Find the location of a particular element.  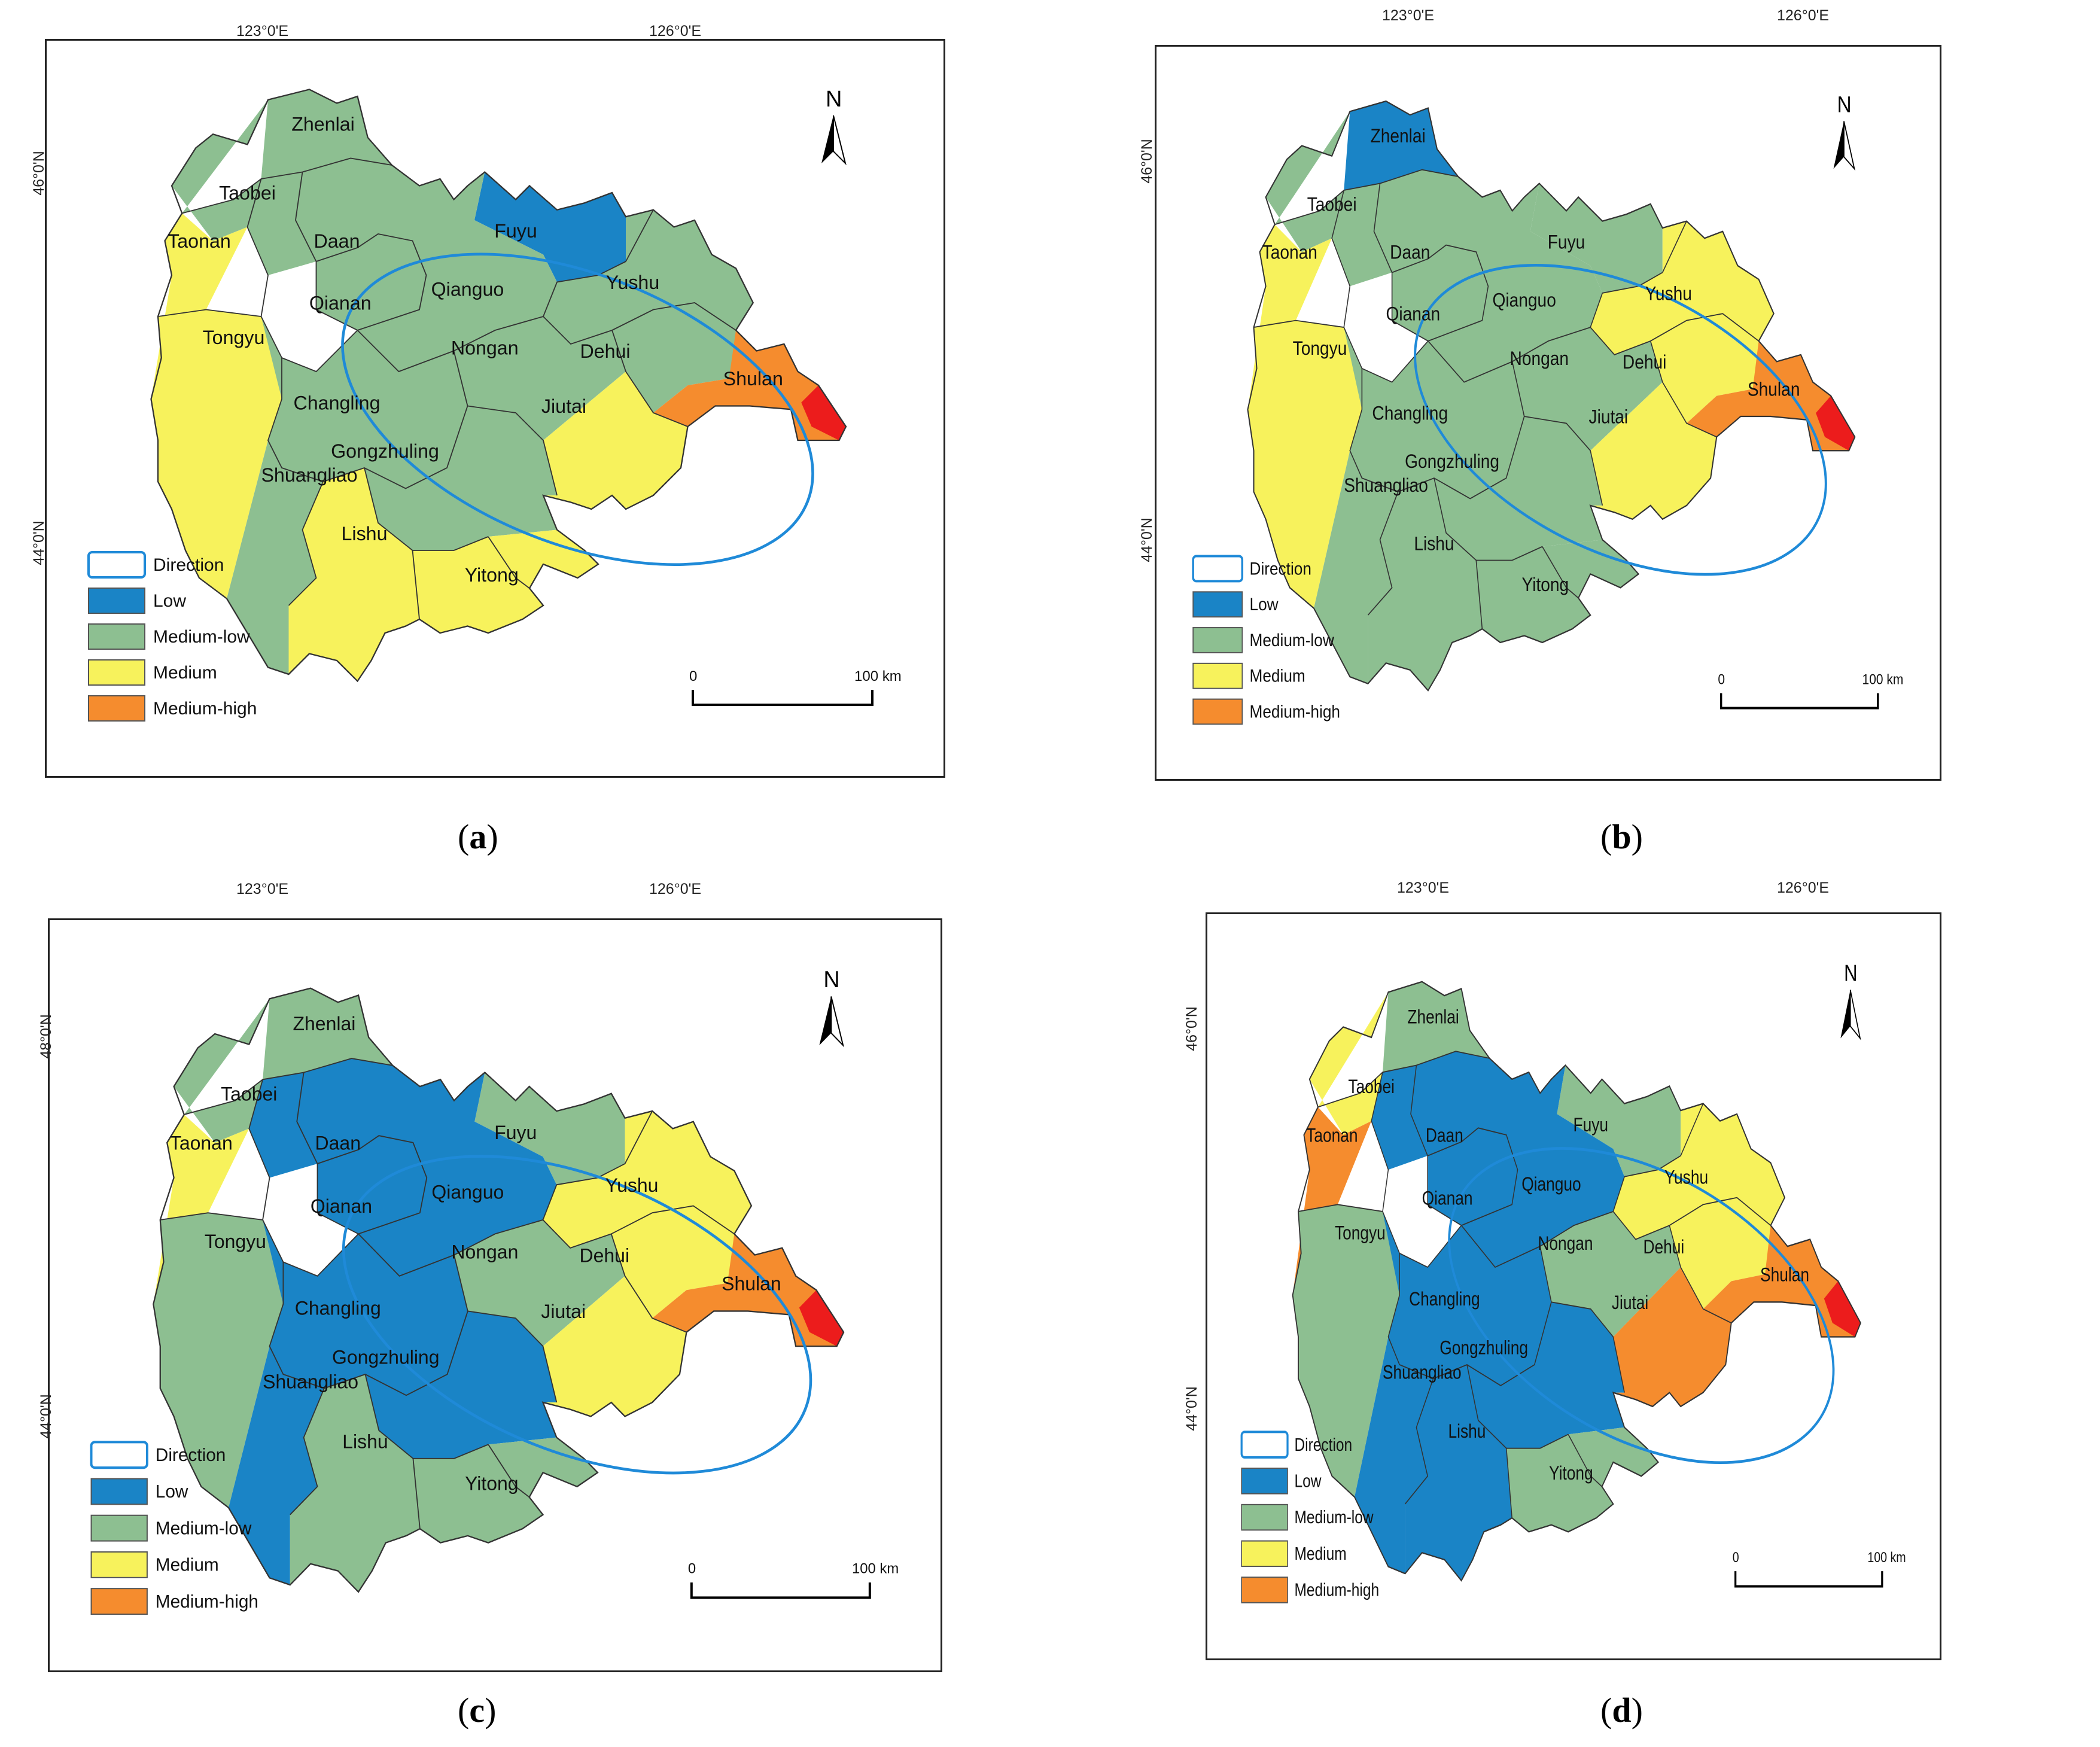

legend-label-low: Low is located at coordinates (1264, 604).